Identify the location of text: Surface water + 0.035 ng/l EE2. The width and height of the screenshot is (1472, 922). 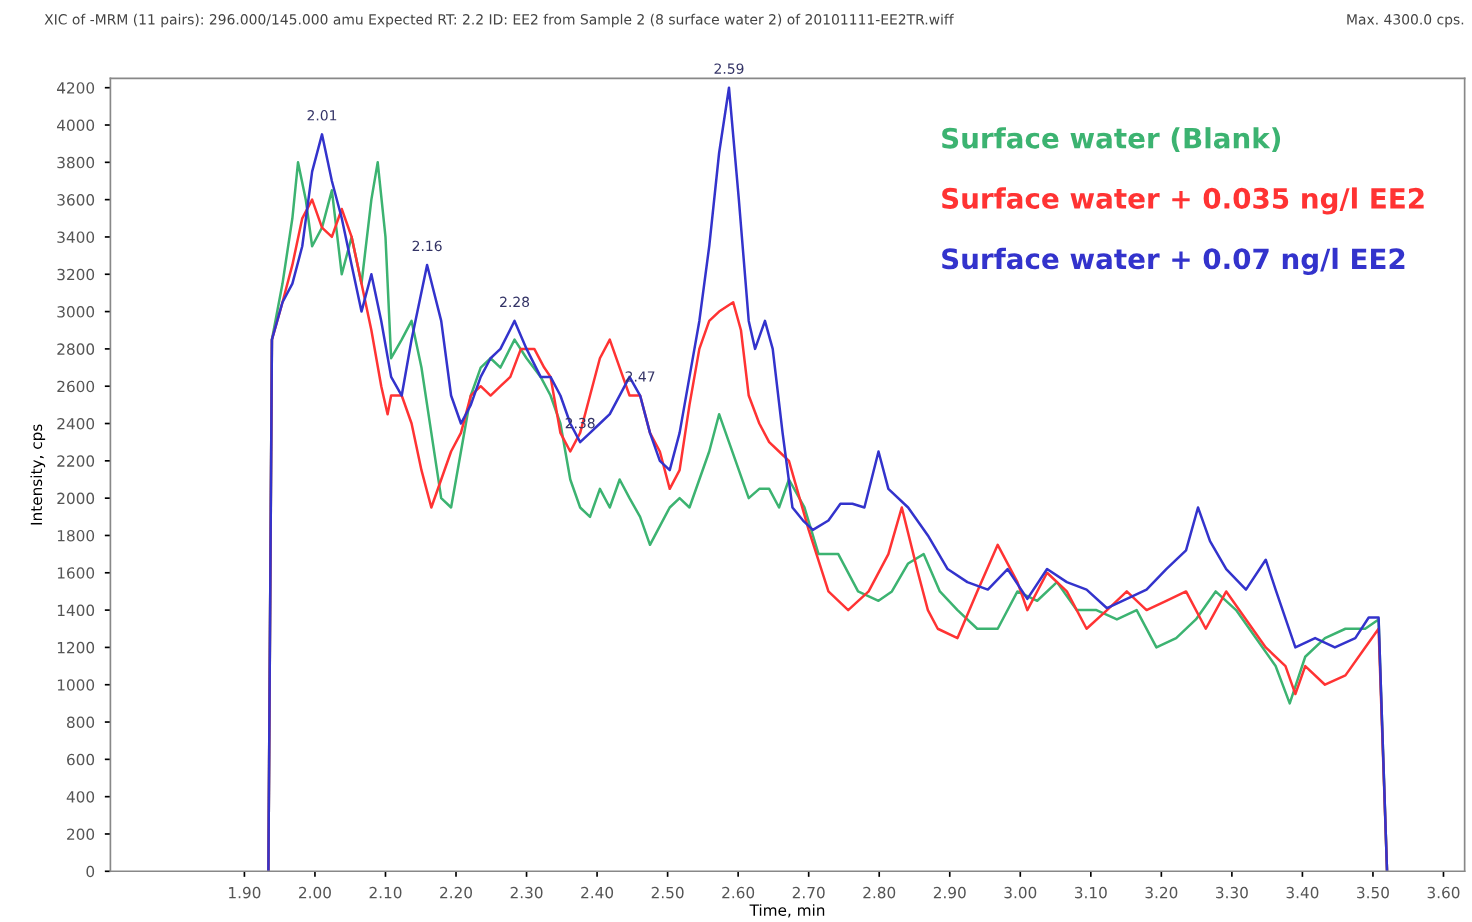
(1183, 201).